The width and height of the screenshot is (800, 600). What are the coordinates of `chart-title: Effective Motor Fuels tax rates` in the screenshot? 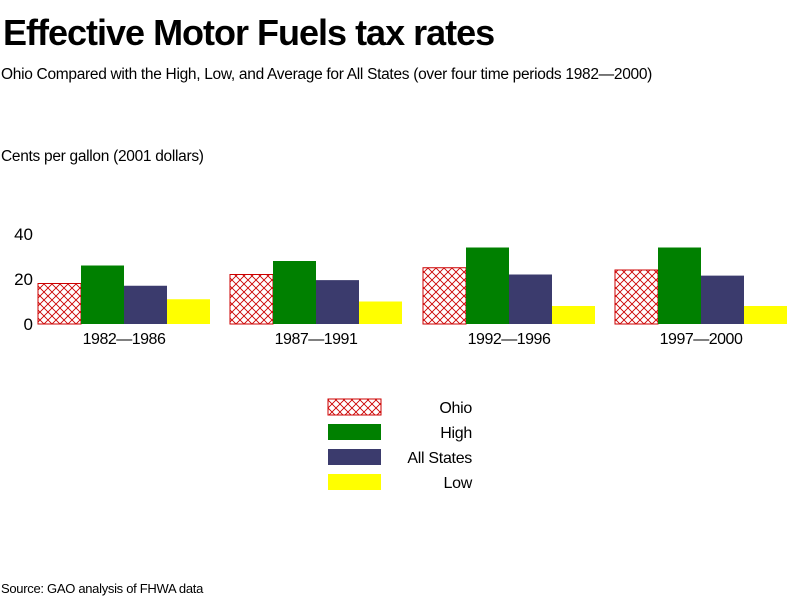 It's located at (249, 32).